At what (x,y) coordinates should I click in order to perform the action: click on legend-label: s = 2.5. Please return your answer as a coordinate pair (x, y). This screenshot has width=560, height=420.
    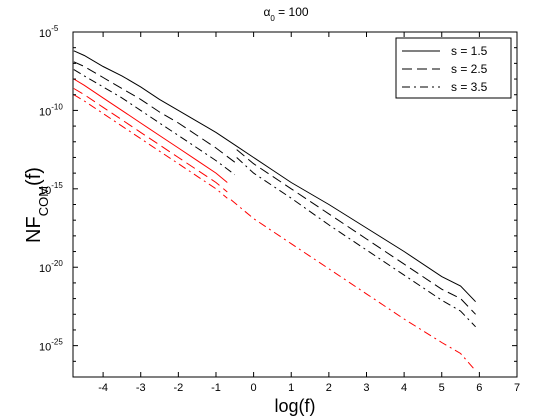
    Looking at the image, I should click on (469, 69).